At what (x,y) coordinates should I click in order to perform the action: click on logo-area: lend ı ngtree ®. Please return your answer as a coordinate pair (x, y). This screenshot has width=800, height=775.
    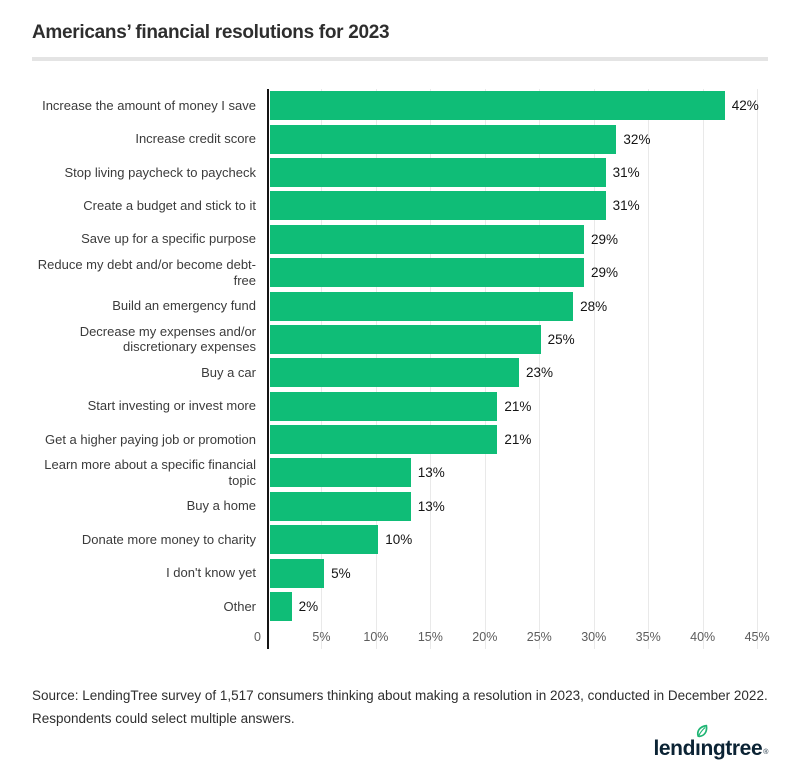
    Looking at the image, I should click on (710, 742).